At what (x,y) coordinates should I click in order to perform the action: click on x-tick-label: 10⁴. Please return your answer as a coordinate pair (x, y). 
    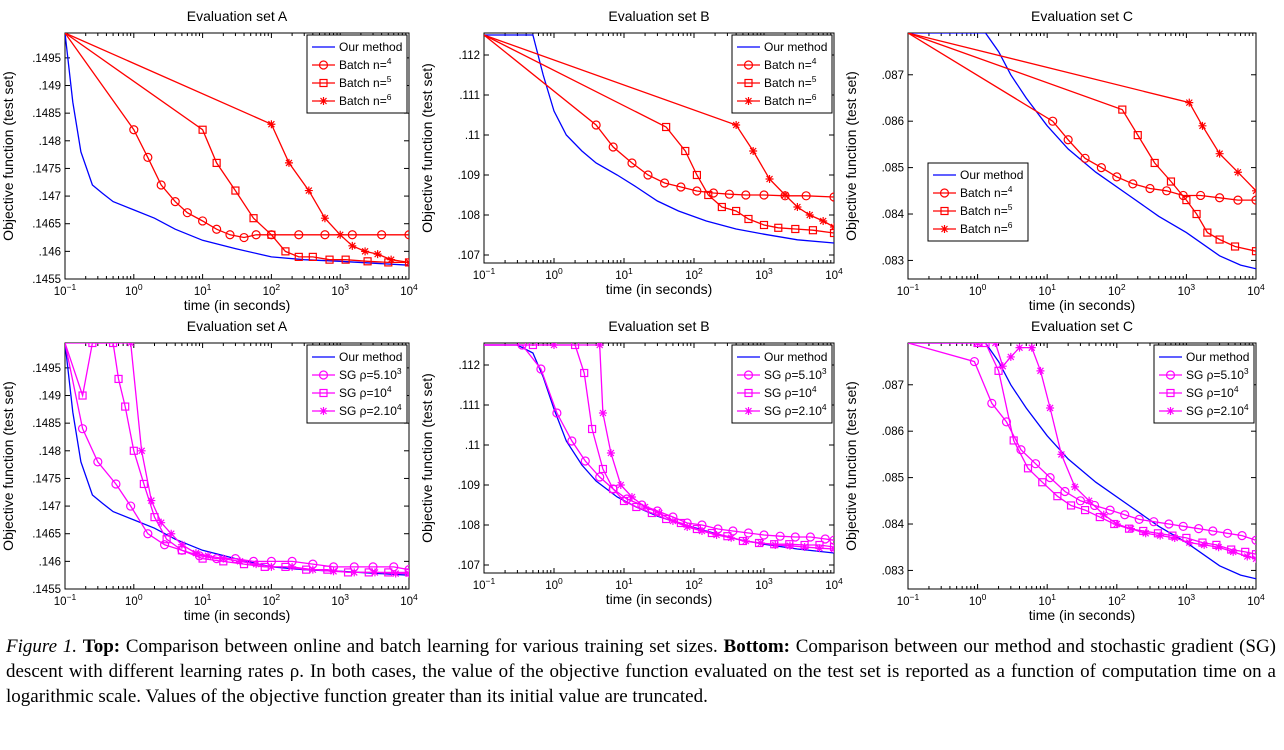
    Looking at the image, I should click on (409, 600).